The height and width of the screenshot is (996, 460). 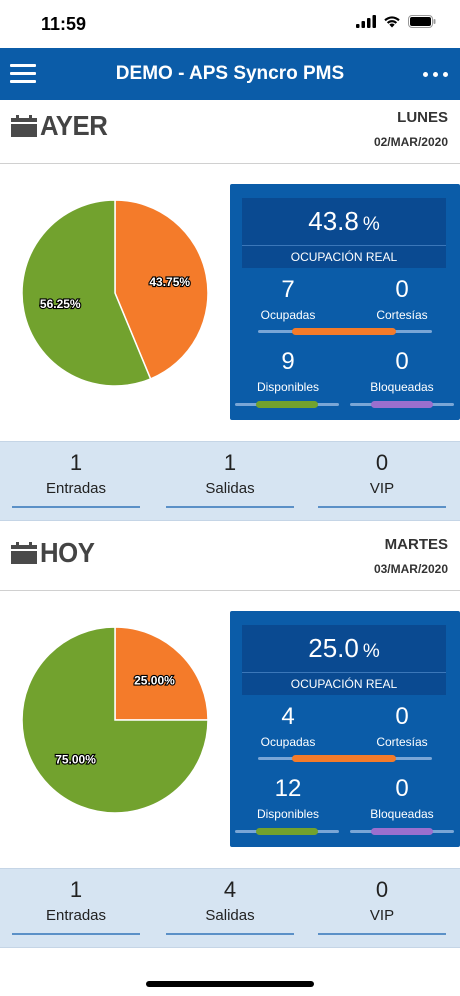 What do you see at coordinates (169, 282) in the screenshot?
I see `pie-slice-label: 43.75%` at bounding box center [169, 282].